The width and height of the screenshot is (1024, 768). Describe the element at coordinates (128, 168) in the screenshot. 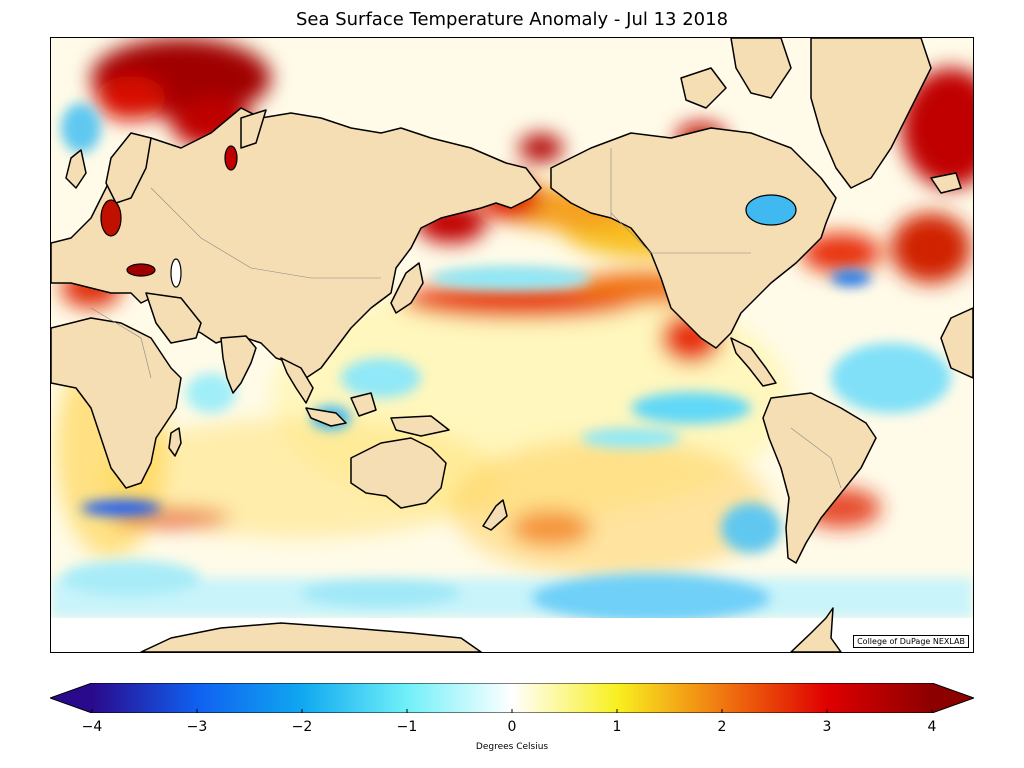

I see `scandinavia` at that location.